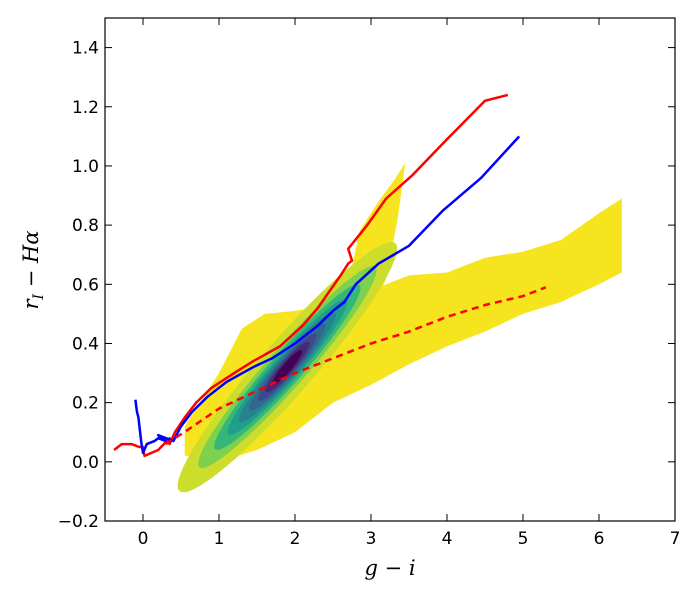 The image size is (700, 600). I want to click on y-tick-label: 1.2, so click(85, 108).